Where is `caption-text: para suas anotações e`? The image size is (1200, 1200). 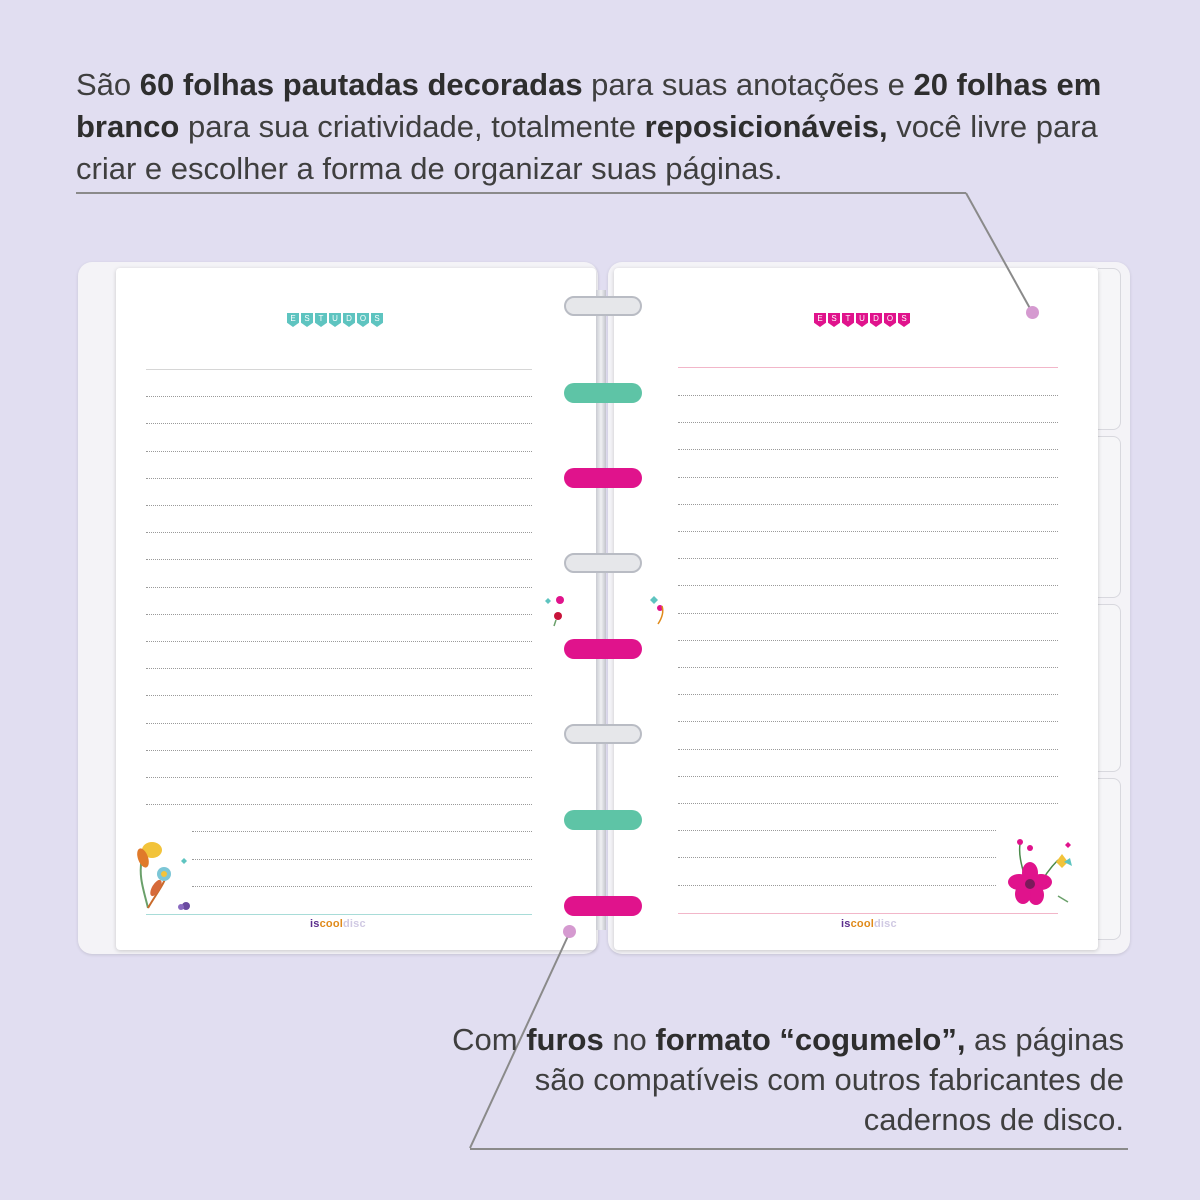 caption-text: para suas anotações e is located at coordinates (748, 84).